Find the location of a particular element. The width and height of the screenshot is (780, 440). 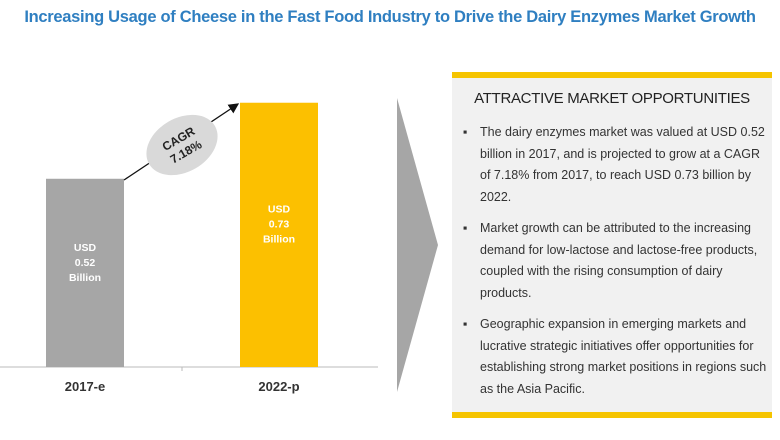

bar-2017-e is located at coordinates (85, 272).